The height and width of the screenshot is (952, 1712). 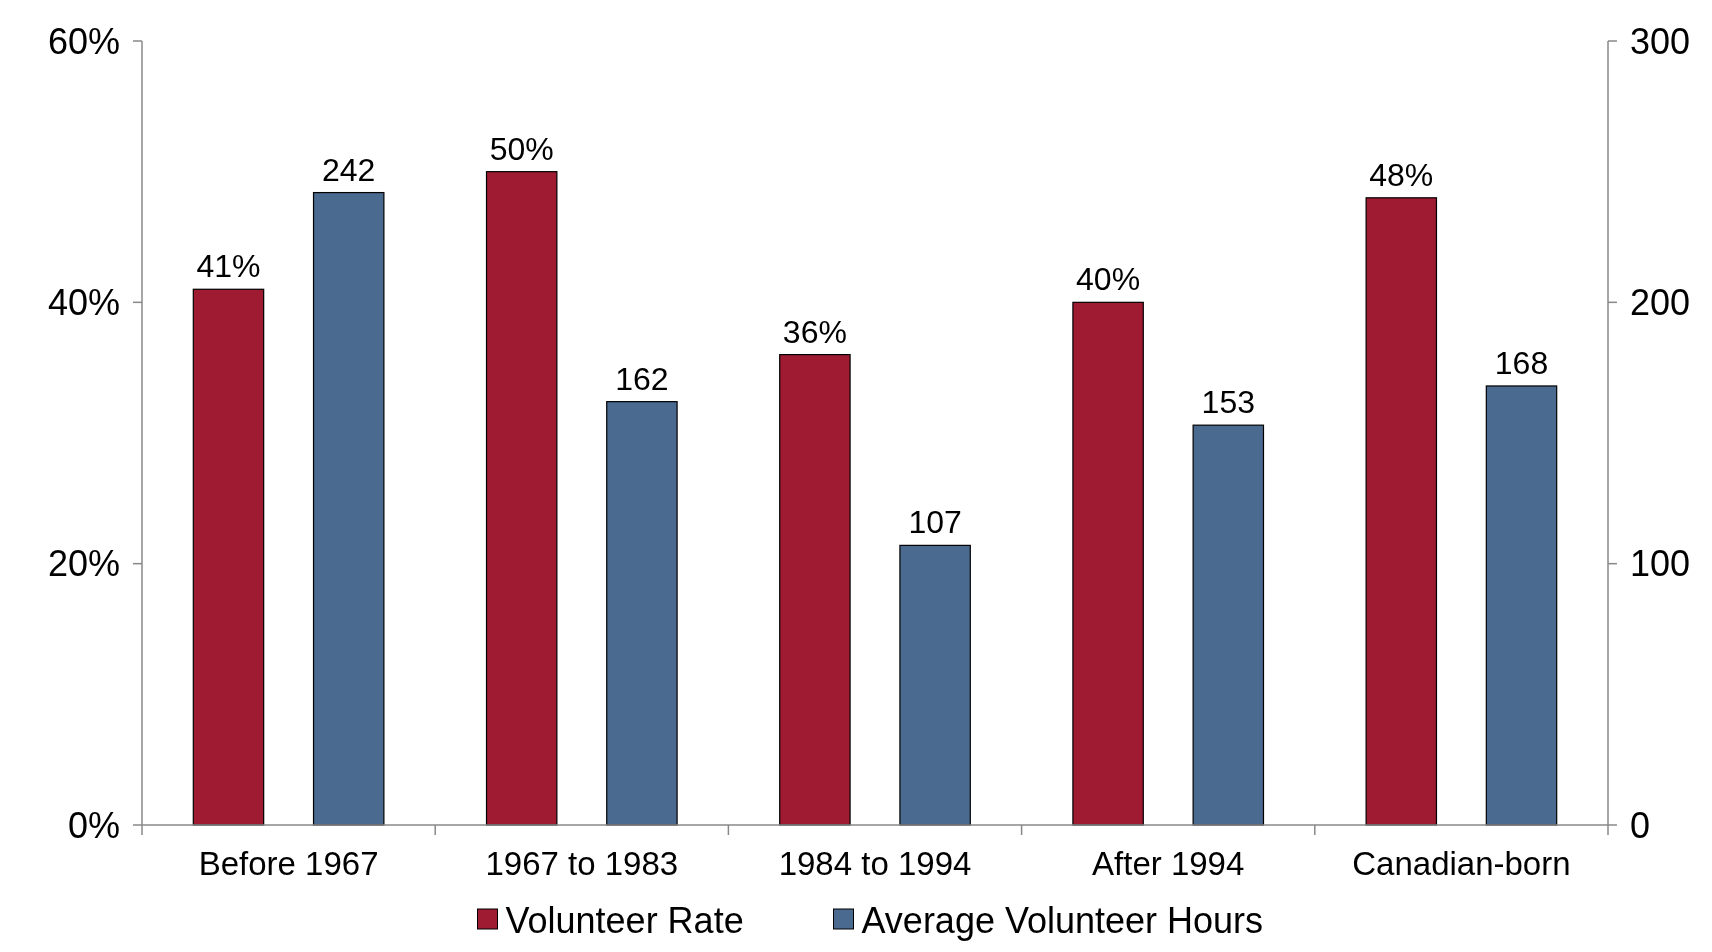 I want to click on data-label: 153, so click(x=1228, y=402).